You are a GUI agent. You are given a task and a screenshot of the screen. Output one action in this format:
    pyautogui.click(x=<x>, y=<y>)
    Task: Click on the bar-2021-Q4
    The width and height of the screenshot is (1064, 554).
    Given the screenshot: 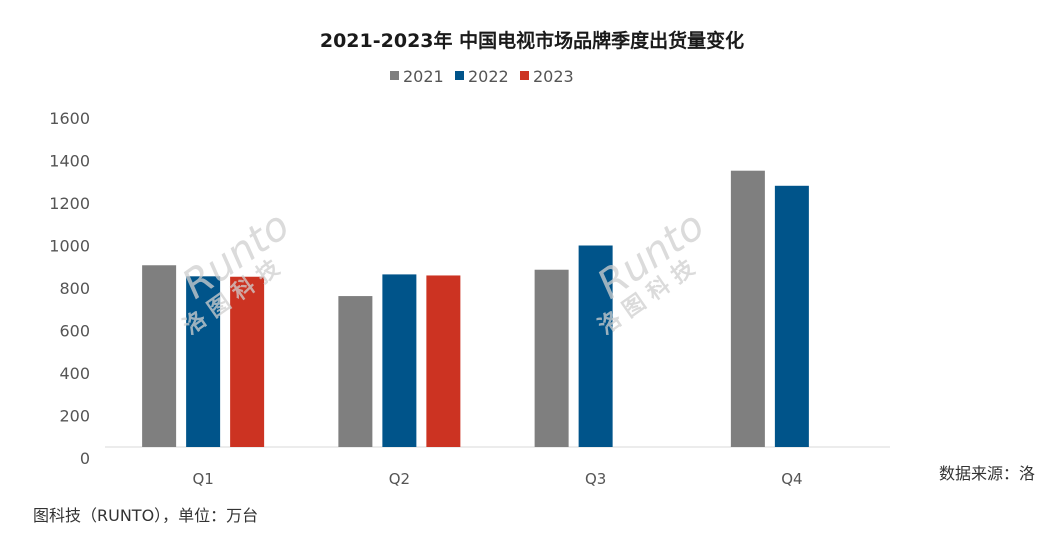 What is the action you would take?
    pyautogui.click(x=747, y=308)
    